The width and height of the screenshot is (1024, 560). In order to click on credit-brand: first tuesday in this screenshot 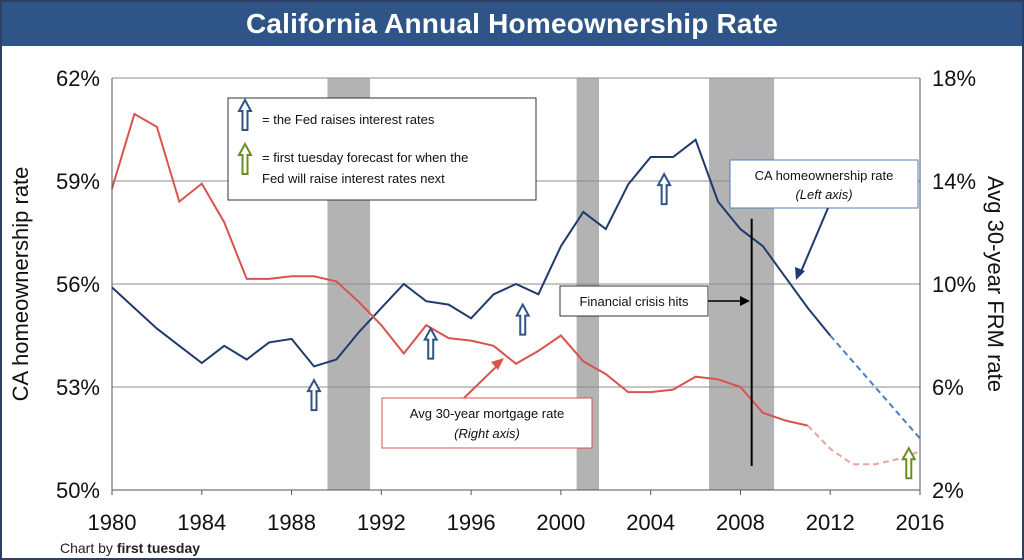, I will do `click(158, 548)`.